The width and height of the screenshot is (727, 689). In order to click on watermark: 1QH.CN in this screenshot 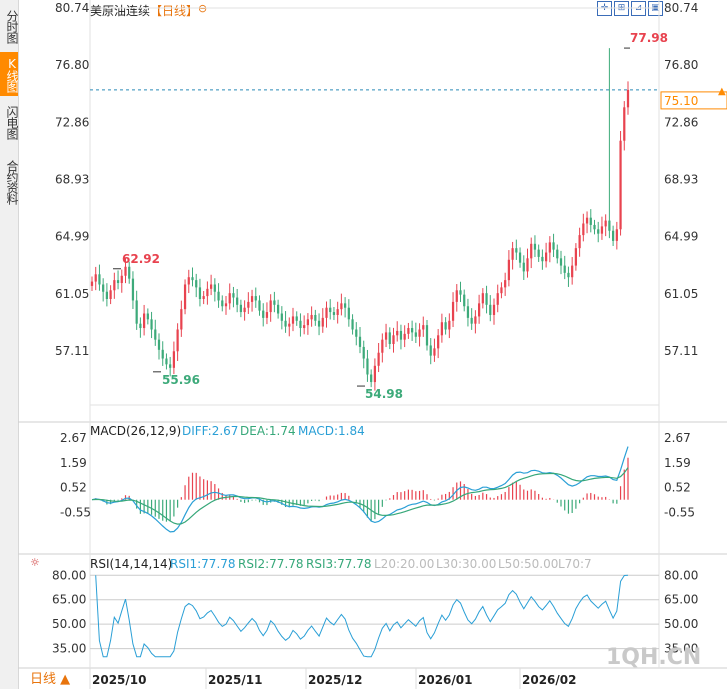, I will do `click(653, 657)`.